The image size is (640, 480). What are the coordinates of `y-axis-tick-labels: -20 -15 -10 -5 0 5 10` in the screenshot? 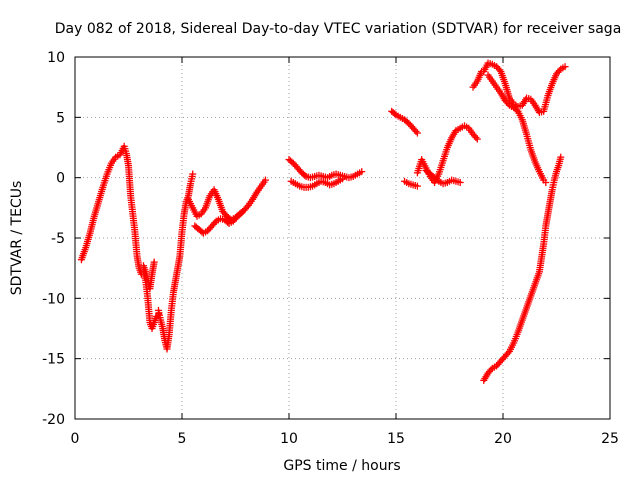 It's located at (53, 239).